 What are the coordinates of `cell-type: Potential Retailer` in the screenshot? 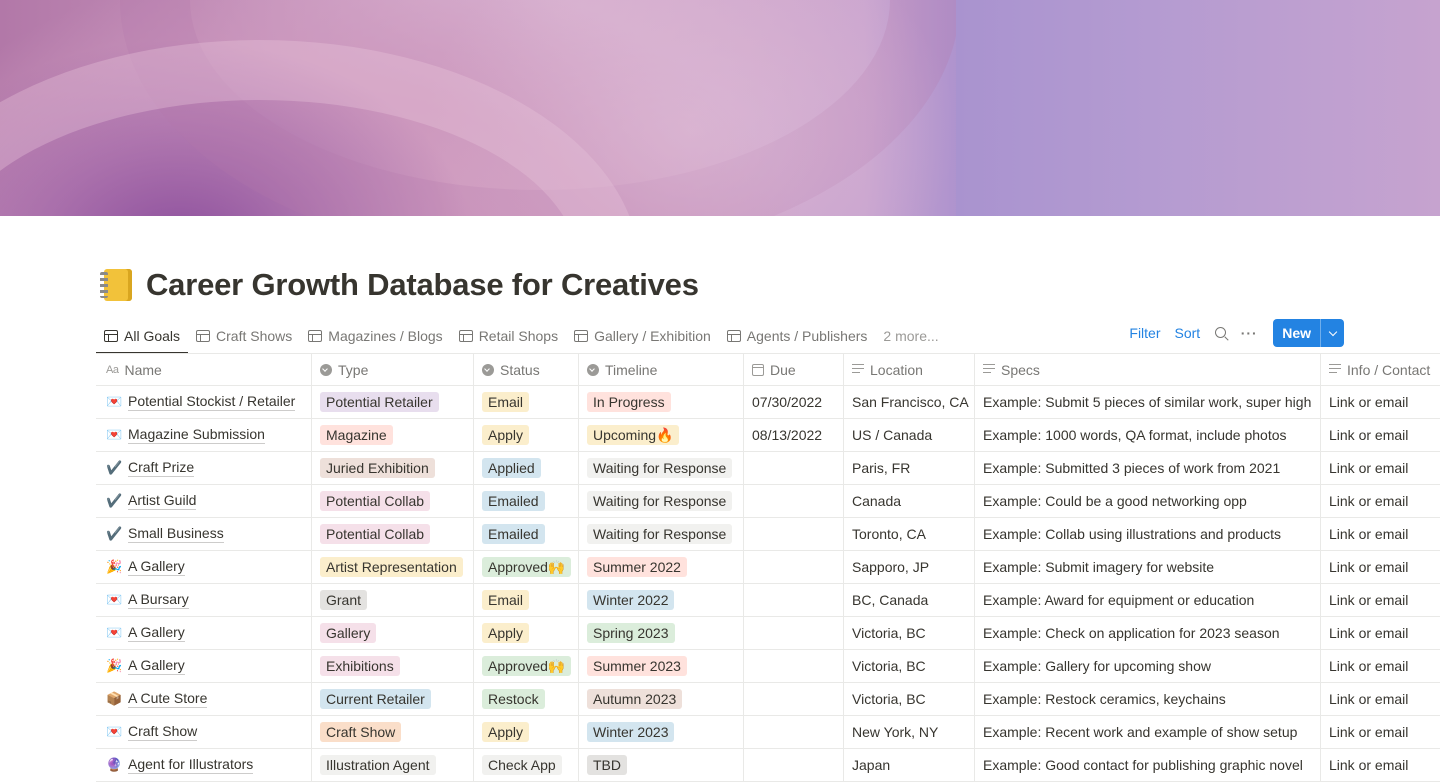 It's located at (393, 402).